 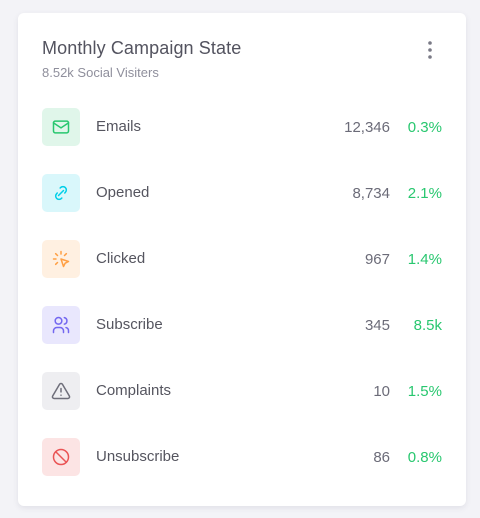 What do you see at coordinates (129, 324) in the screenshot?
I see `item-label: Subscribe` at bounding box center [129, 324].